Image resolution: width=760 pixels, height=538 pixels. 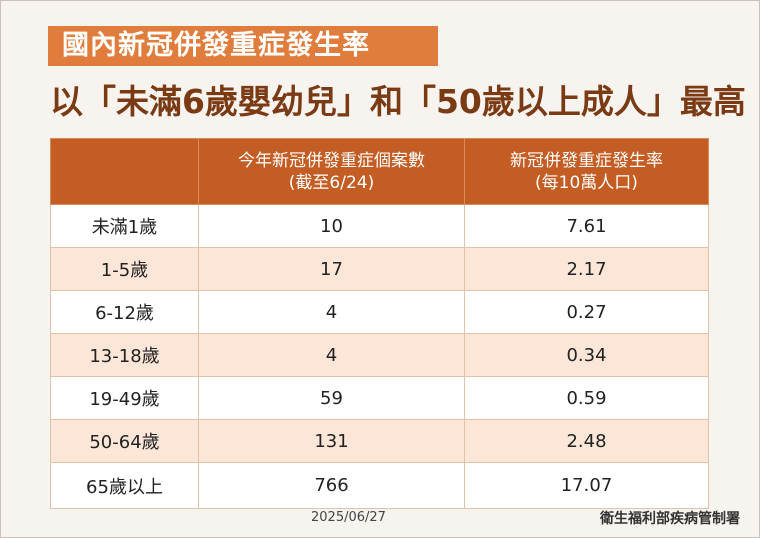 I want to click on age-group-cell: 6-12歲, so click(x=124, y=312).